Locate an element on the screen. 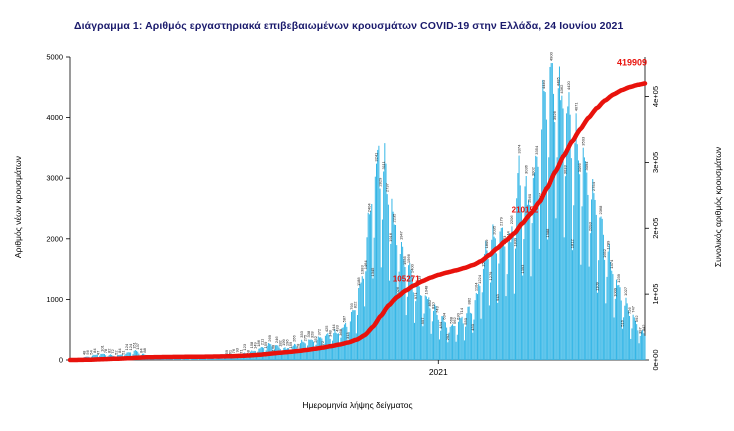  bar-value-label: 3374 is located at coordinates (518, 149).